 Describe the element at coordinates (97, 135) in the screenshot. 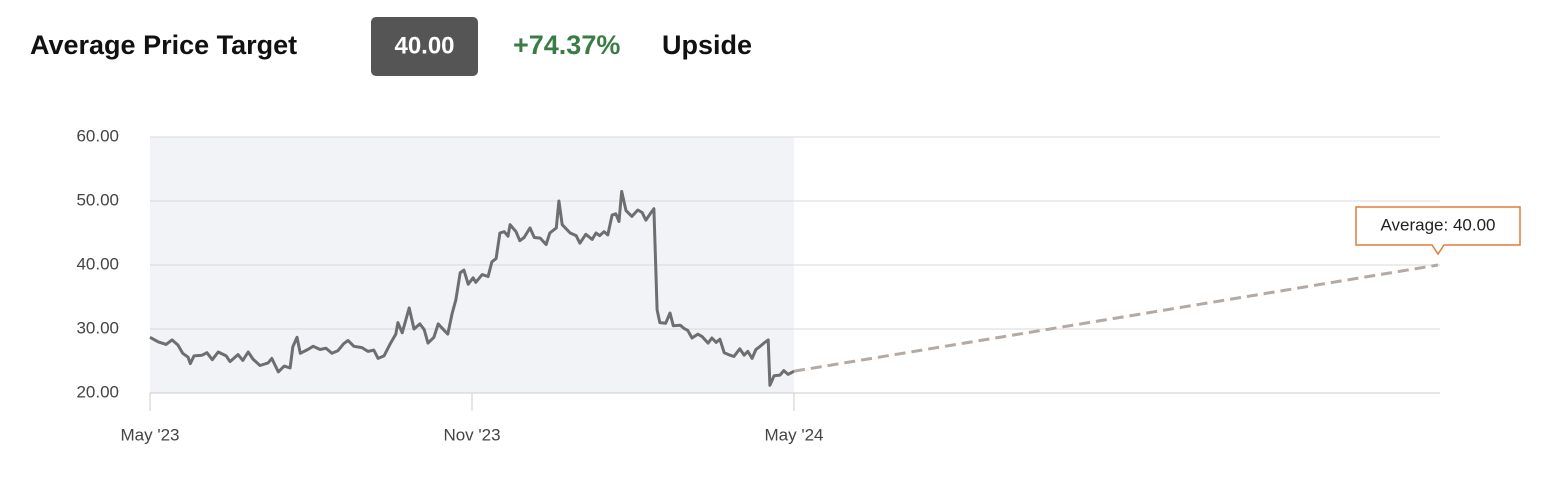

I see `y-tick-label: 60.00` at that location.